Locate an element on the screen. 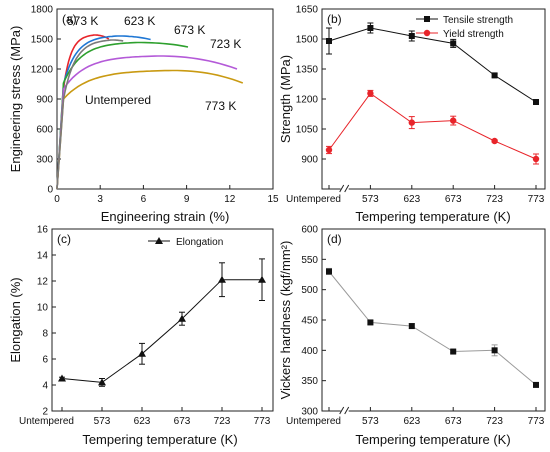 The width and height of the screenshot is (550, 452). y-tick-label: 500 is located at coordinates (309, 290).